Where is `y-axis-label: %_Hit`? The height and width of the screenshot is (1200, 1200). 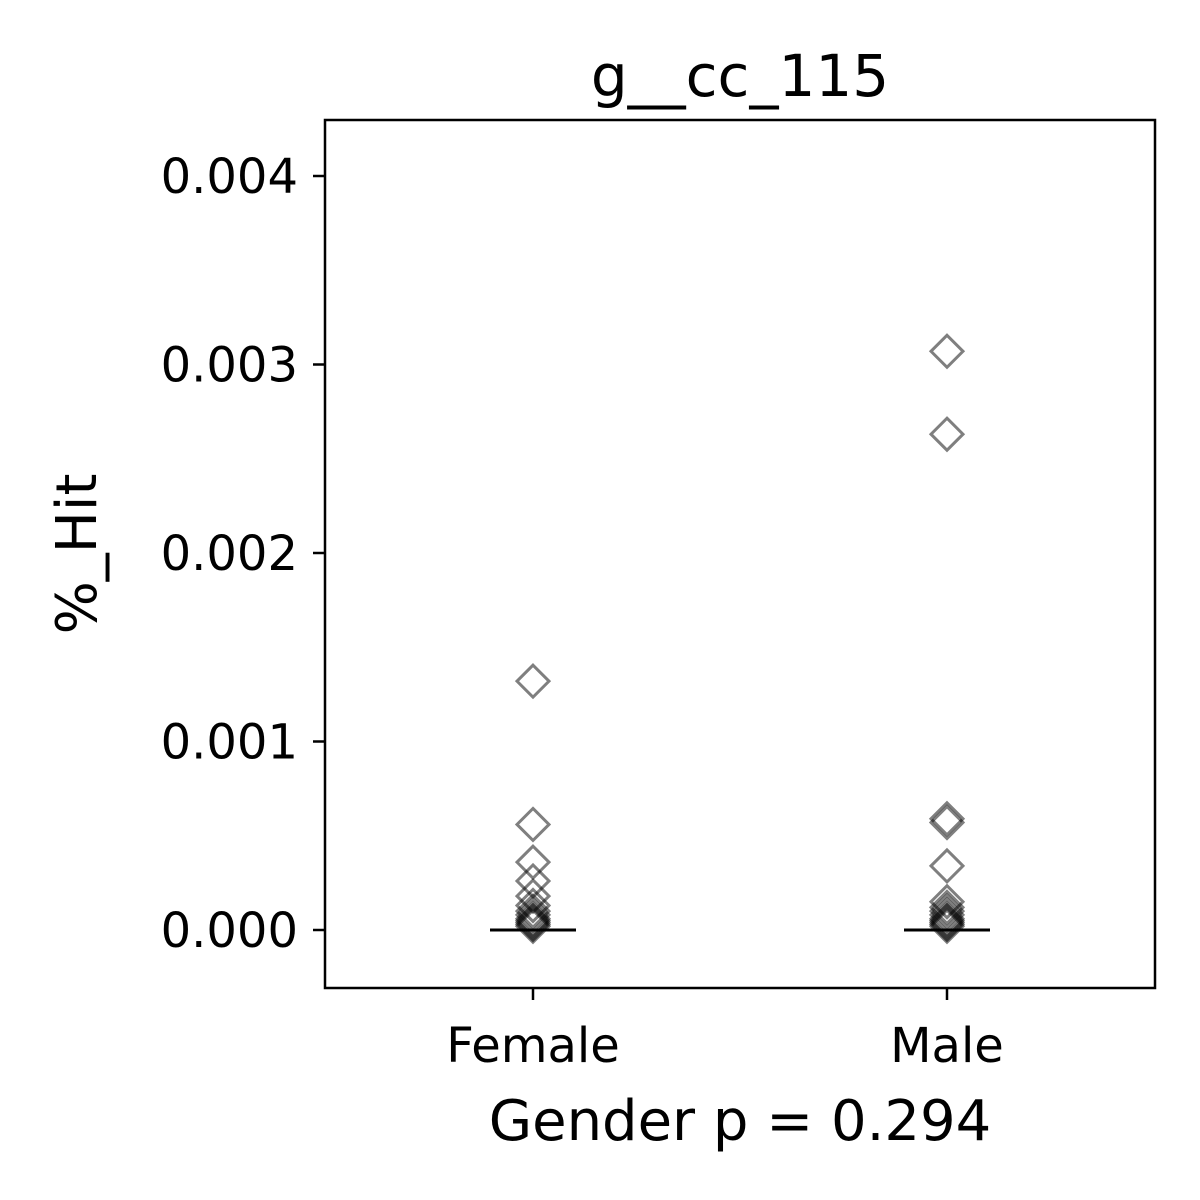 y-axis-label: %_Hit is located at coordinates (77, 554).